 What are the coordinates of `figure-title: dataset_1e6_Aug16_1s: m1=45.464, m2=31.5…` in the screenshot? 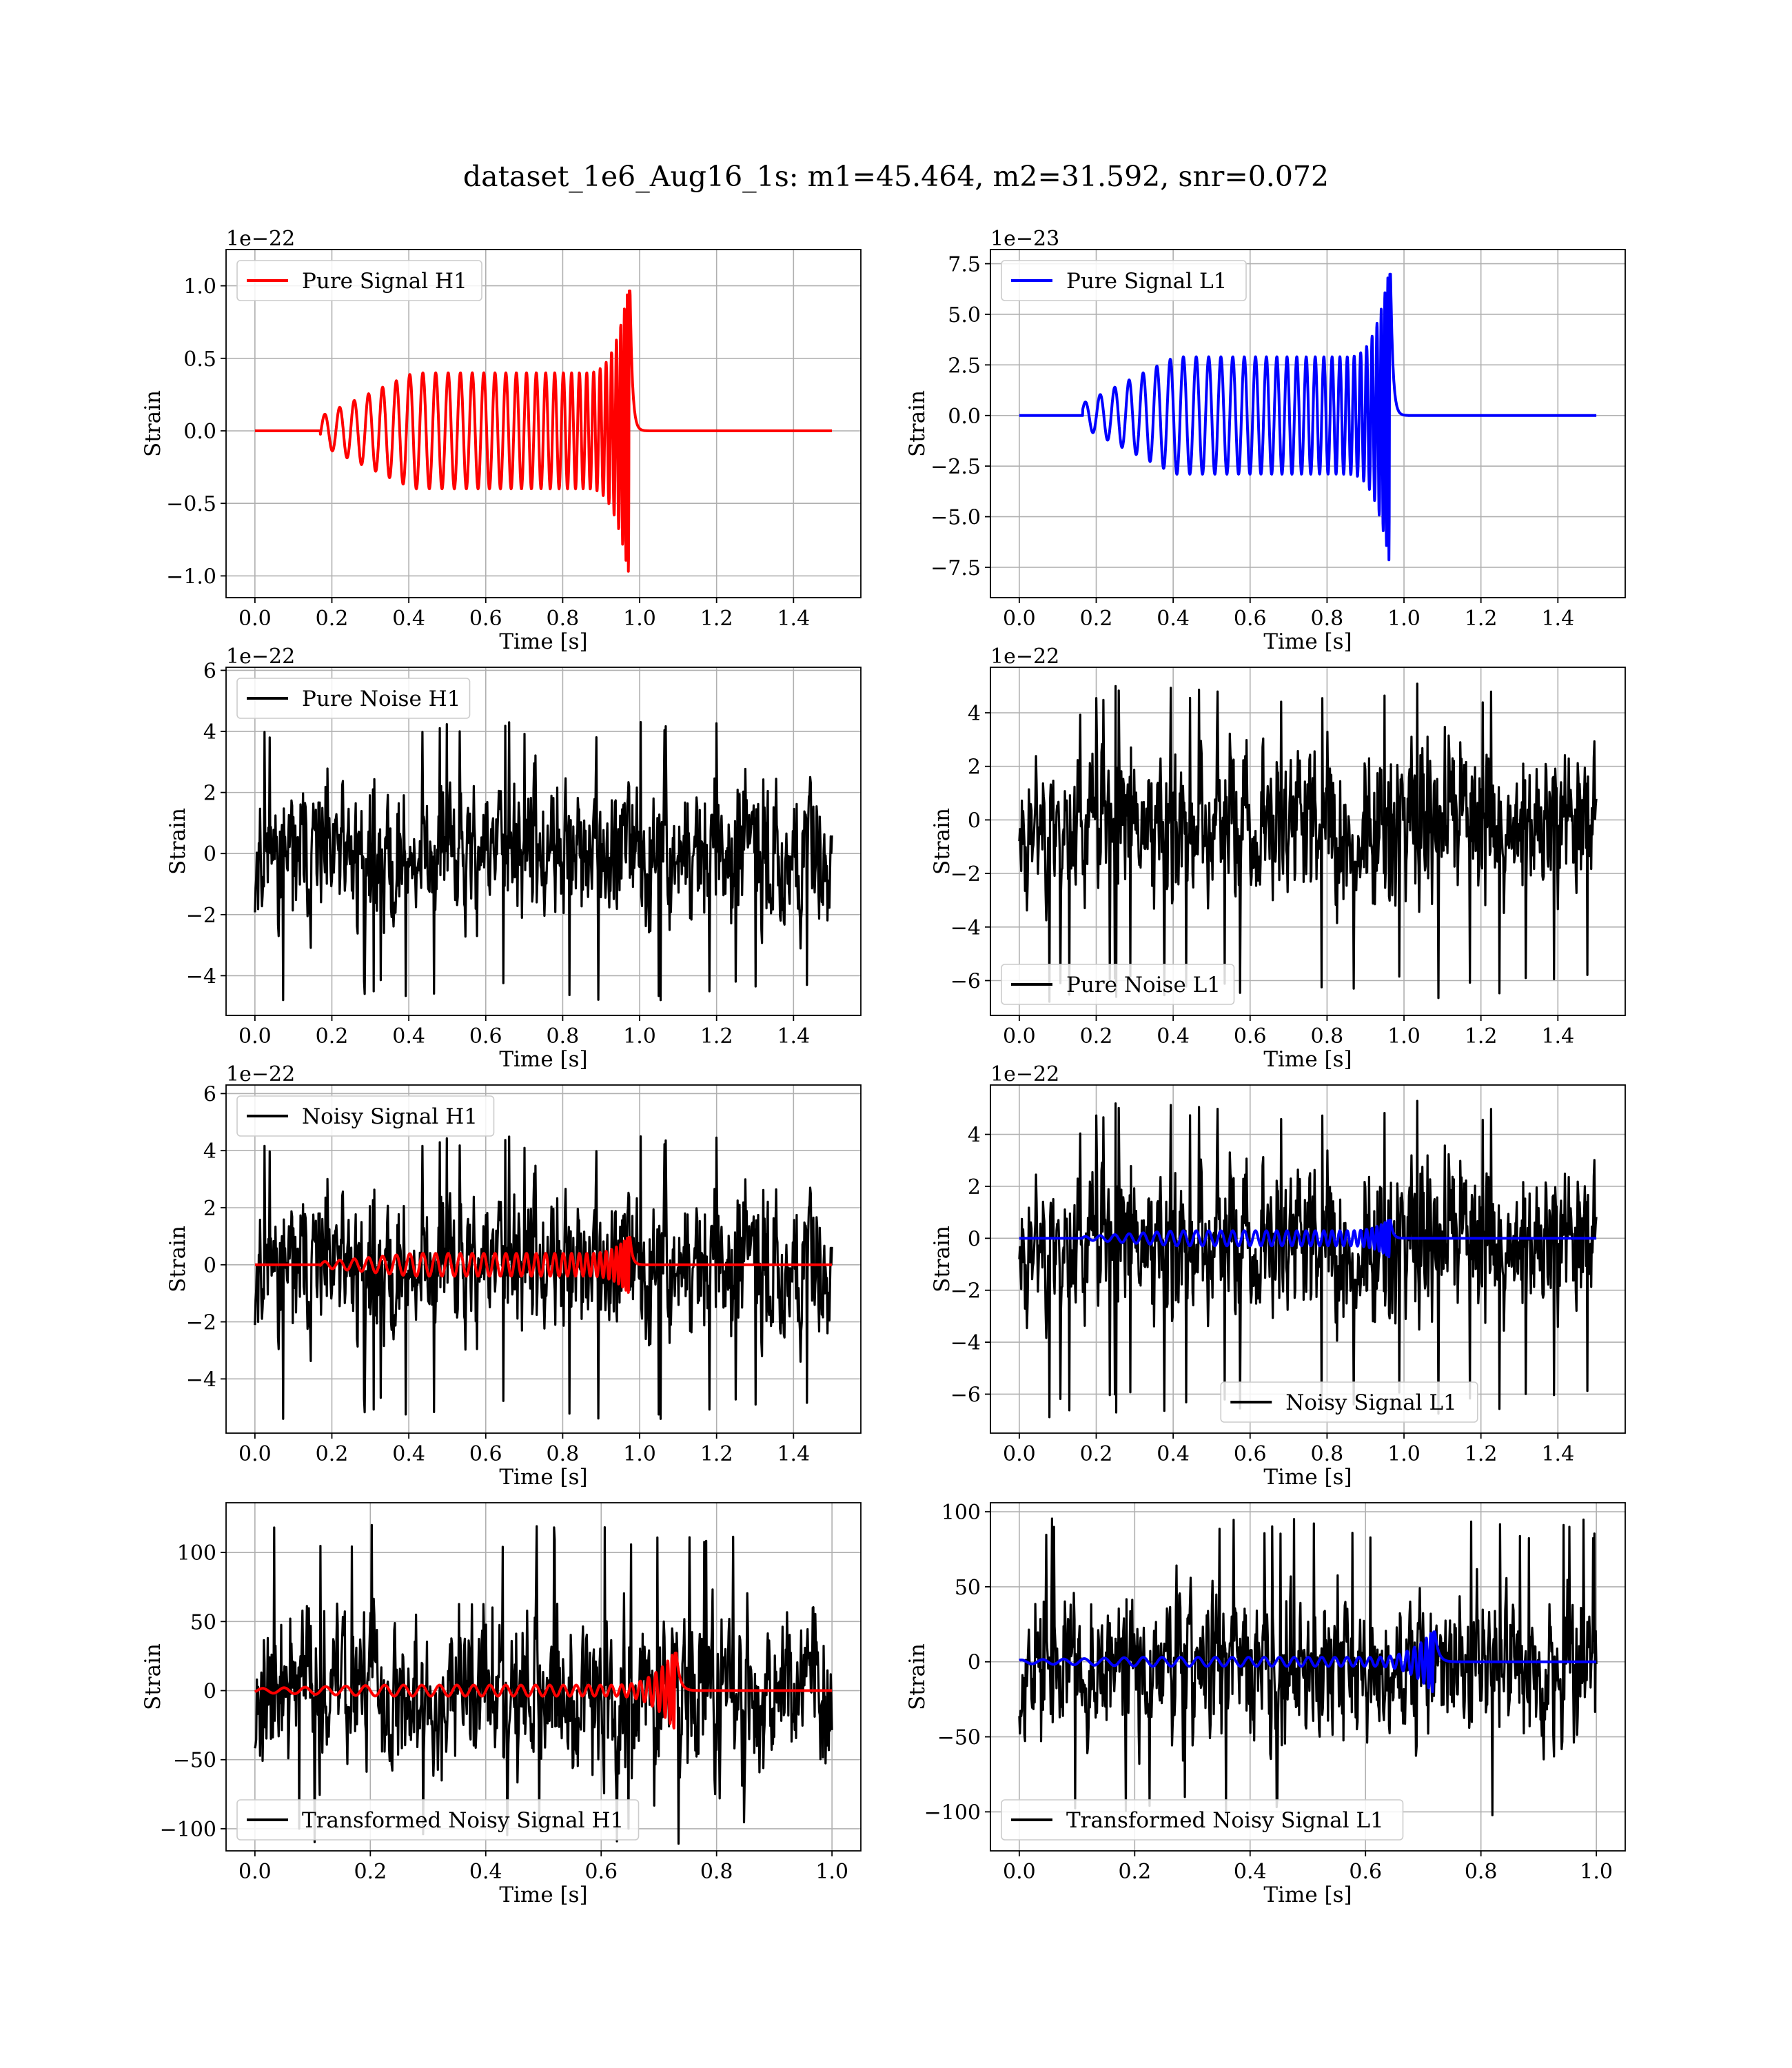 It's located at (896, 176).